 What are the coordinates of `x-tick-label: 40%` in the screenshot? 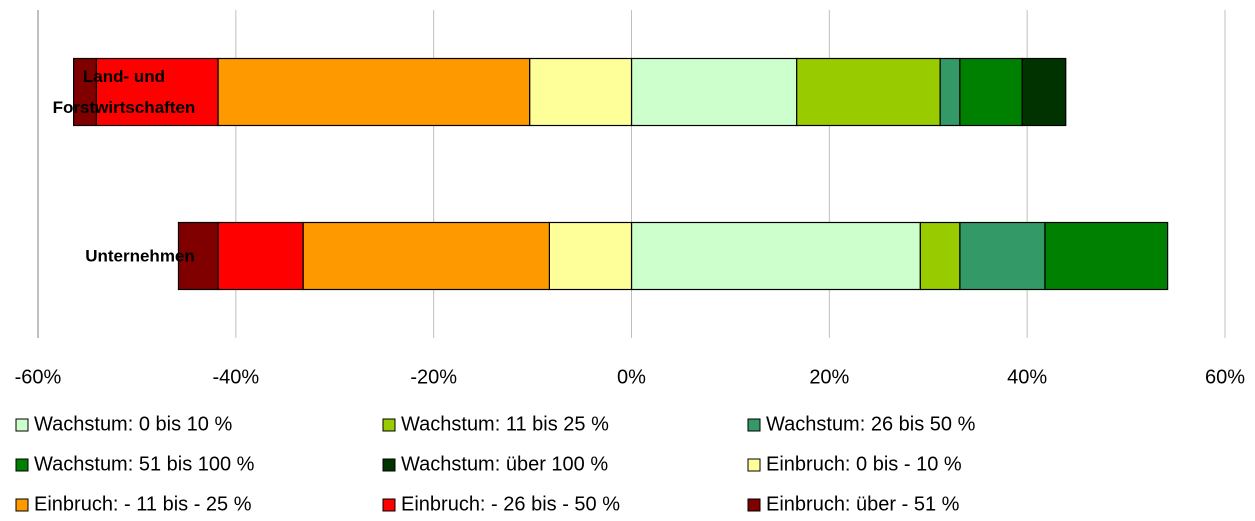 It's located at (1027, 377).